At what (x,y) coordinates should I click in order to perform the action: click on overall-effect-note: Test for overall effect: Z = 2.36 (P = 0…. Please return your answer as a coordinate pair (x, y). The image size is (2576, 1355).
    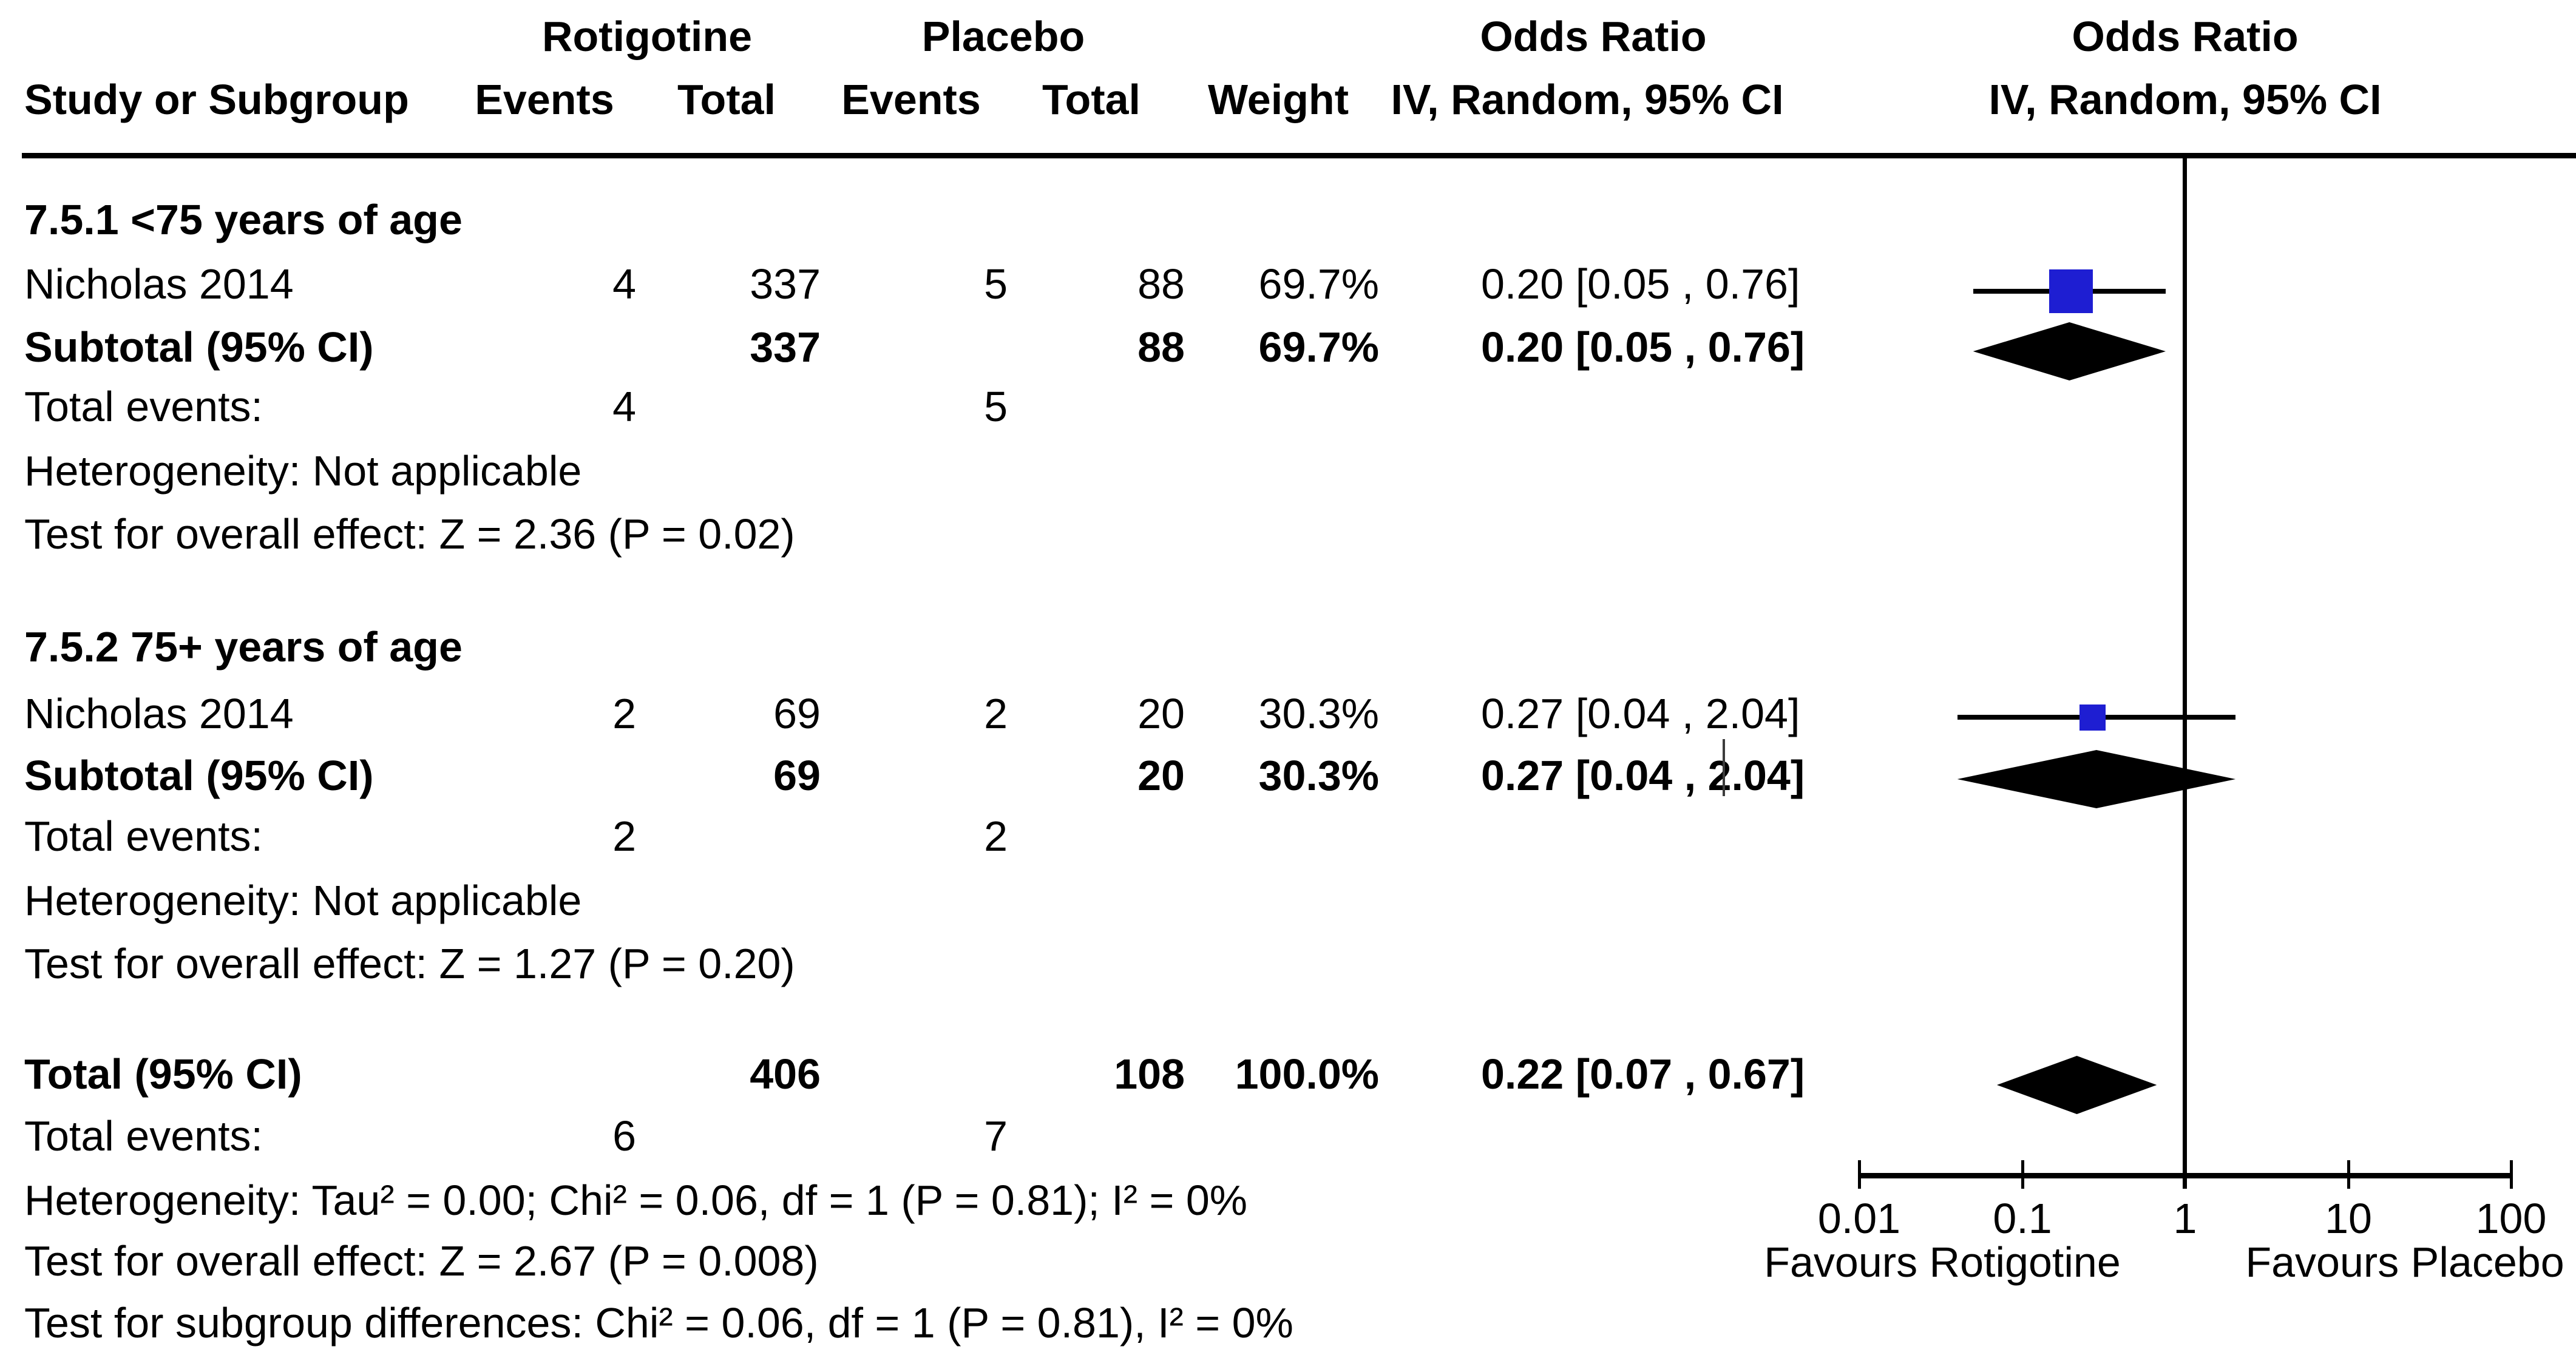
    Looking at the image, I should click on (410, 534).